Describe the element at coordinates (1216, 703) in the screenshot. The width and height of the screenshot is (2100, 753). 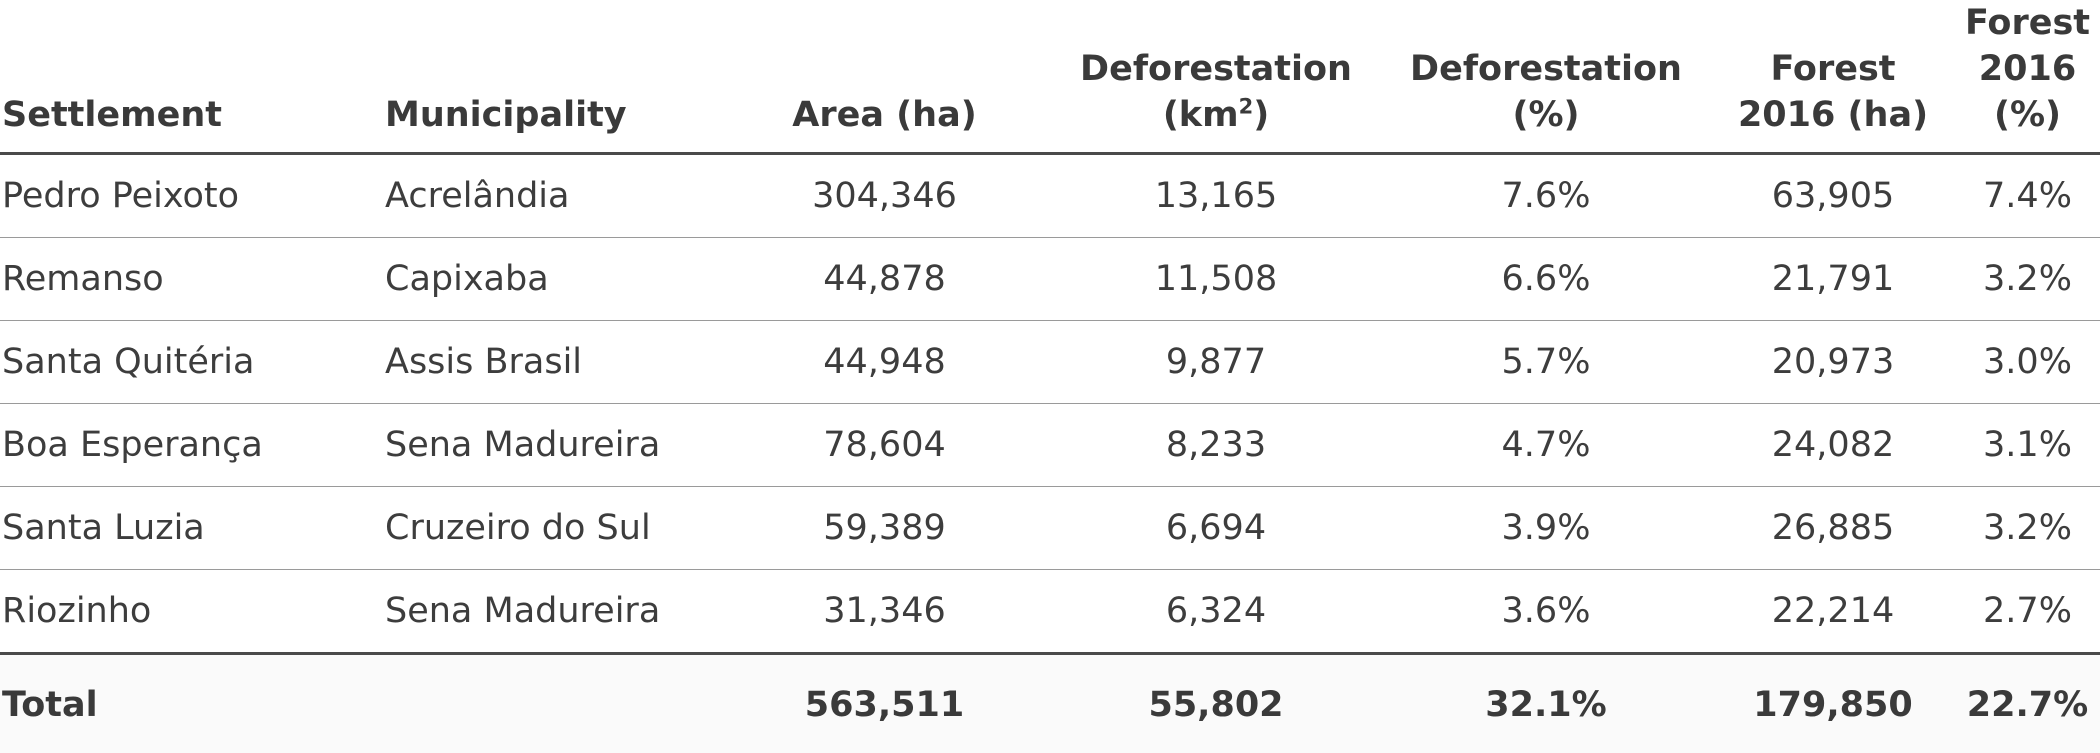
I see `total-deforestation-km2: 55,802` at that location.